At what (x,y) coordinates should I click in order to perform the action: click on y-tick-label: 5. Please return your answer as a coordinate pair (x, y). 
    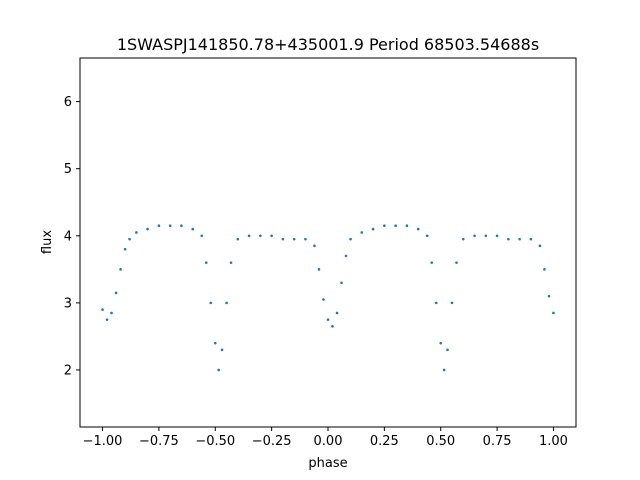
    Looking at the image, I should click on (68, 169).